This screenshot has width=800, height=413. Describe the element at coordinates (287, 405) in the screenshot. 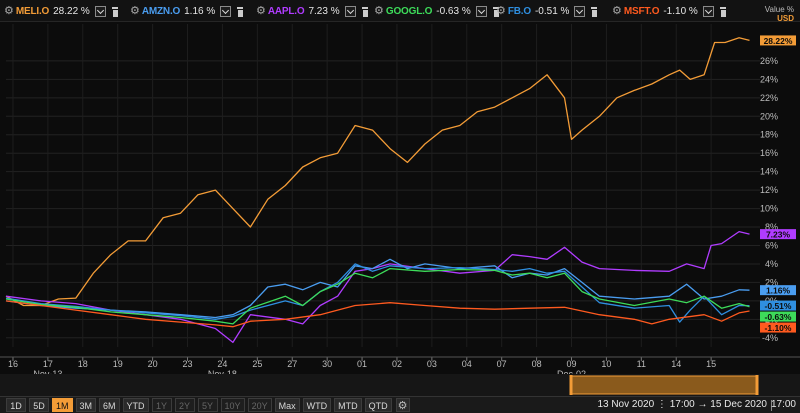

I see `range-button-max: Max` at that location.